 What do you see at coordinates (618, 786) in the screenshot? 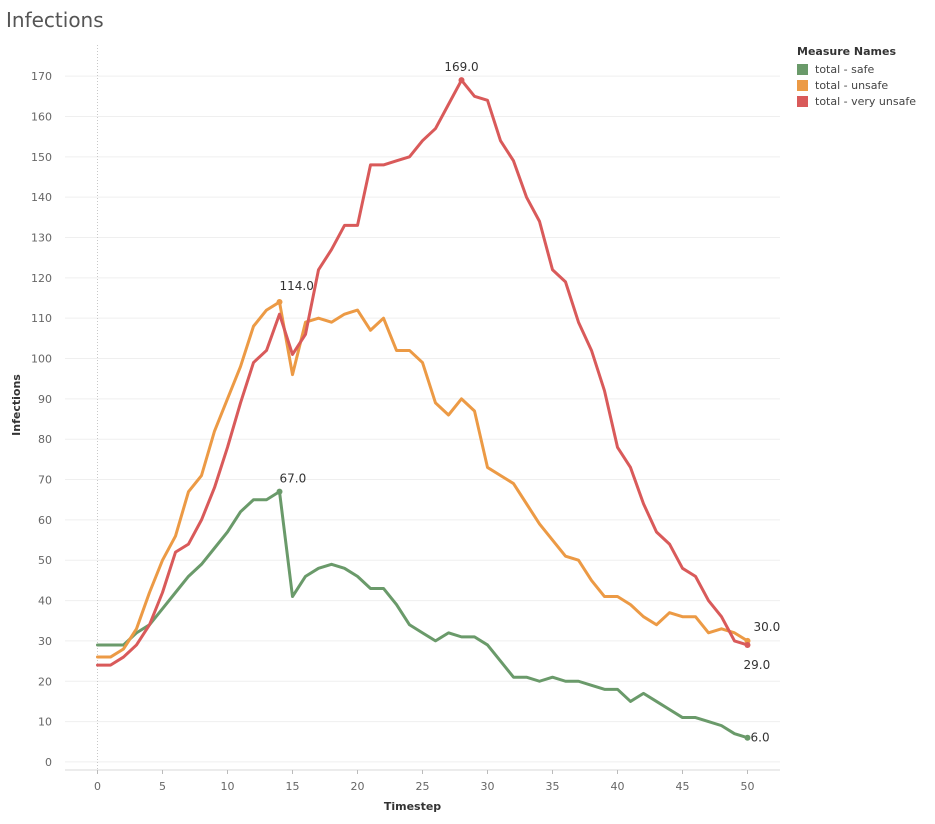
I see `x-tick-label: 40` at bounding box center [618, 786].